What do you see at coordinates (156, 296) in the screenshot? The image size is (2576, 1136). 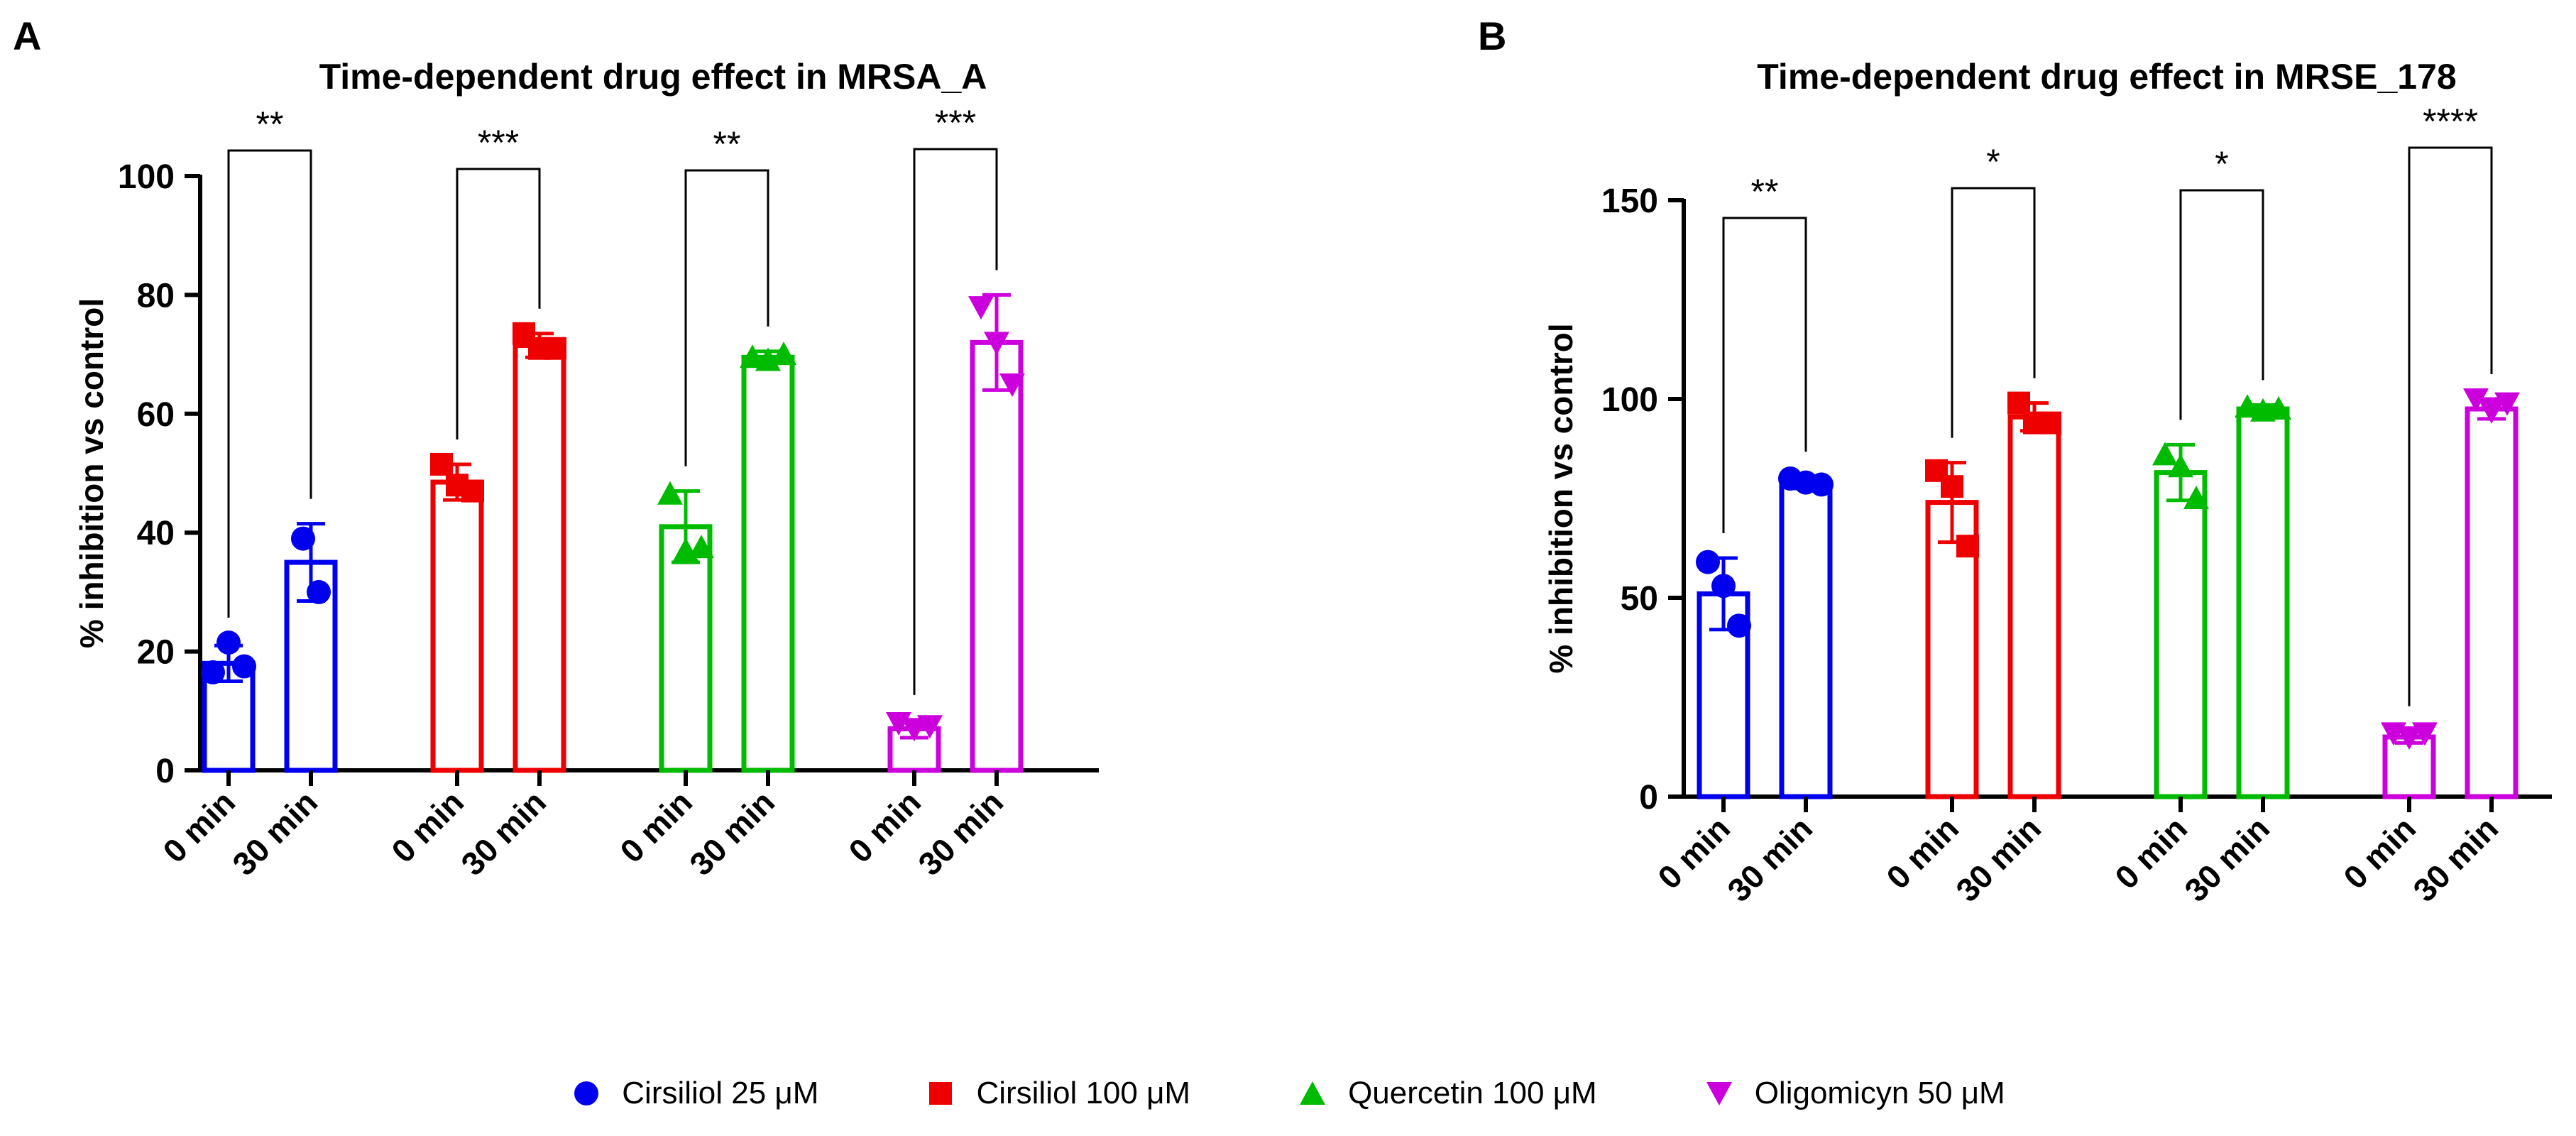 I see `y-tick-label: 80` at bounding box center [156, 296].